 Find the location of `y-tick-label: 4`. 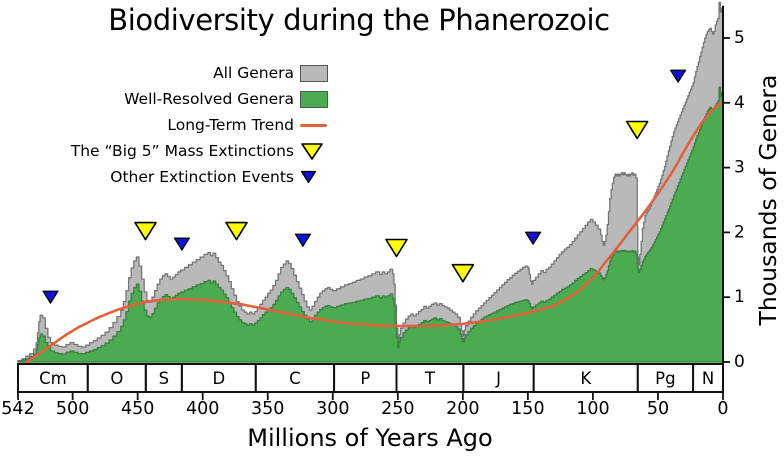

y-tick-label: 4 is located at coordinates (739, 103).